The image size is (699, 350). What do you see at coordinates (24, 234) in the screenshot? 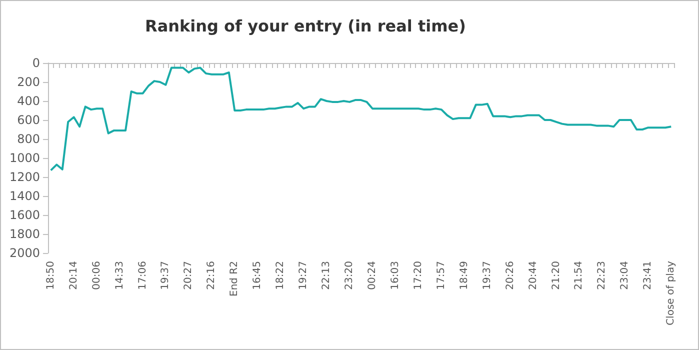
I see `y-tick-label: 1800` at bounding box center [24, 234].